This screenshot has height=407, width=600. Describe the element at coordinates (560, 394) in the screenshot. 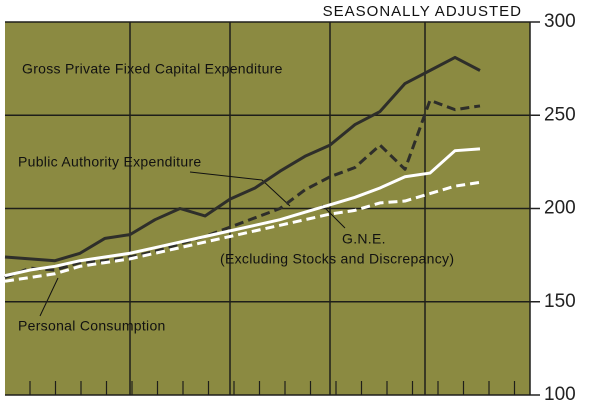

I see `y-tick-label: 100` at that location.